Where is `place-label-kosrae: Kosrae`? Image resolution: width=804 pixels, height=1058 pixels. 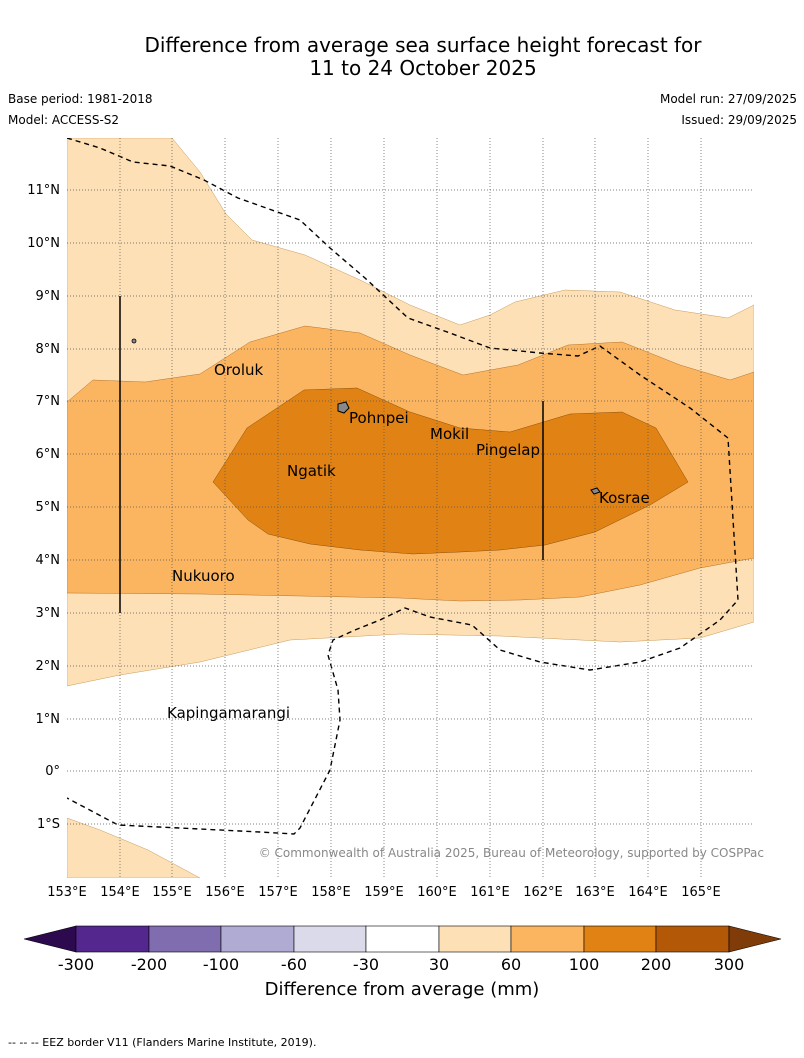 place-label-kosrae: Kosrae is located at coordinates (624, 498).